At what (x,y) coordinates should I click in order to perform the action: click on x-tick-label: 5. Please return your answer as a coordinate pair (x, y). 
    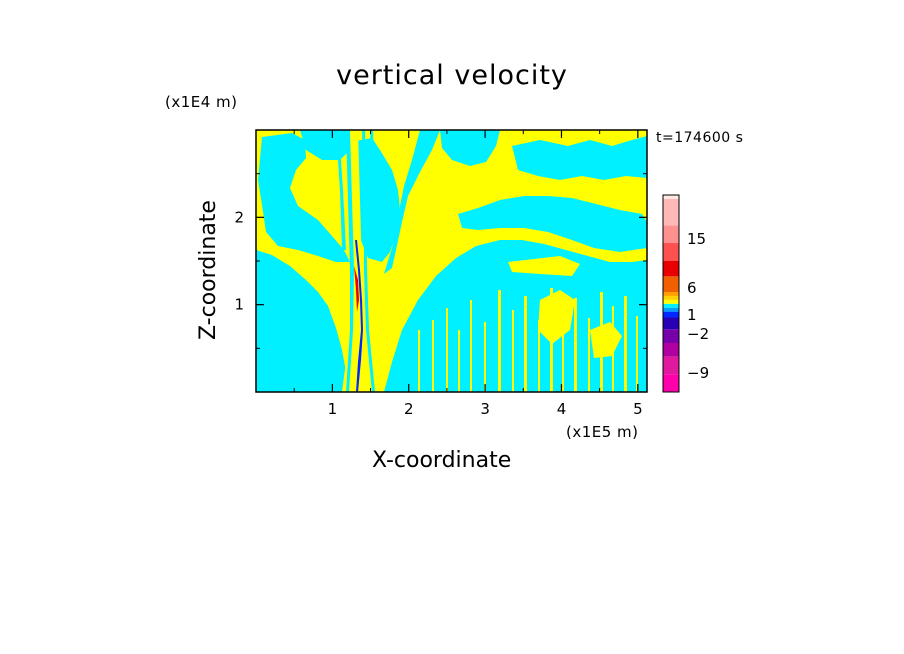
    Looking at the image, I should click on (638, 409).